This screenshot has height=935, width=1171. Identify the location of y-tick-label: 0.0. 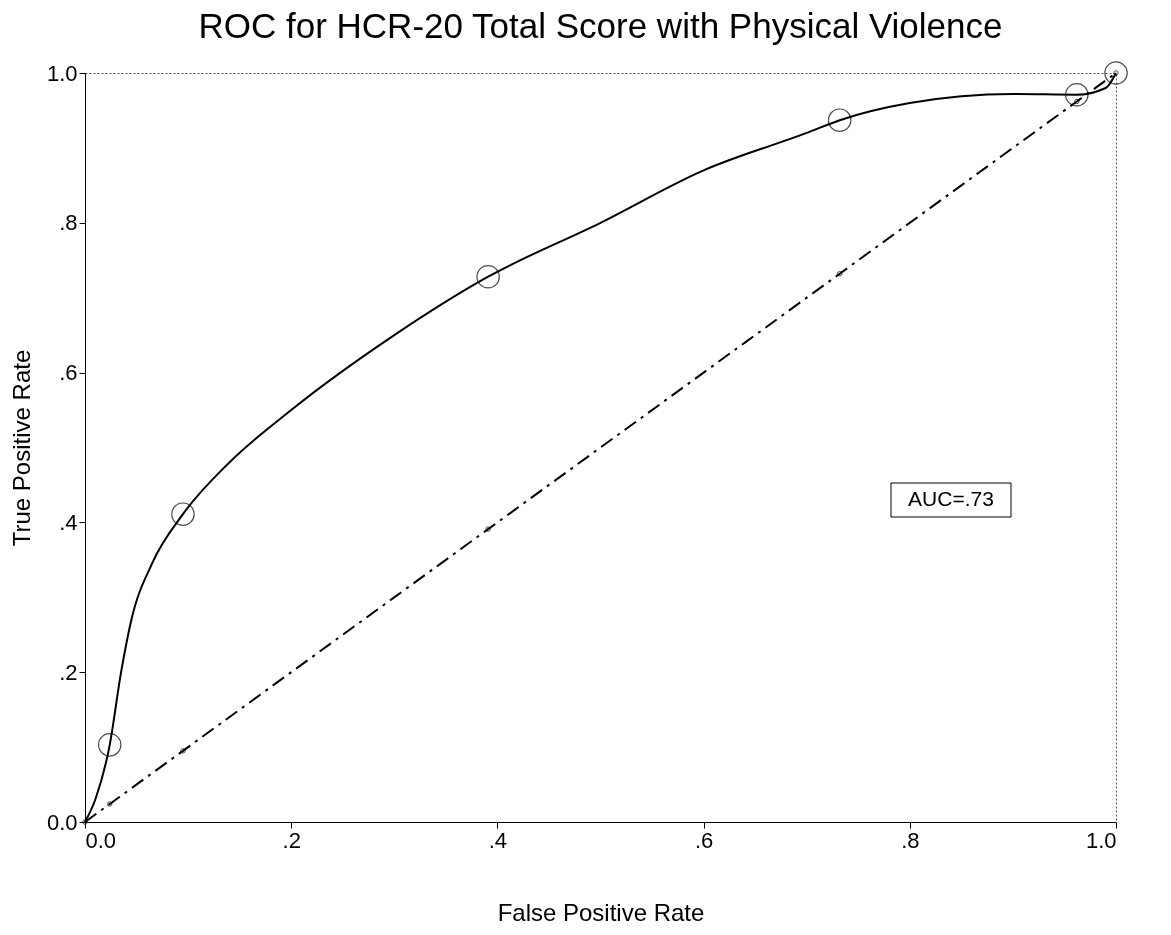
(62, 822).